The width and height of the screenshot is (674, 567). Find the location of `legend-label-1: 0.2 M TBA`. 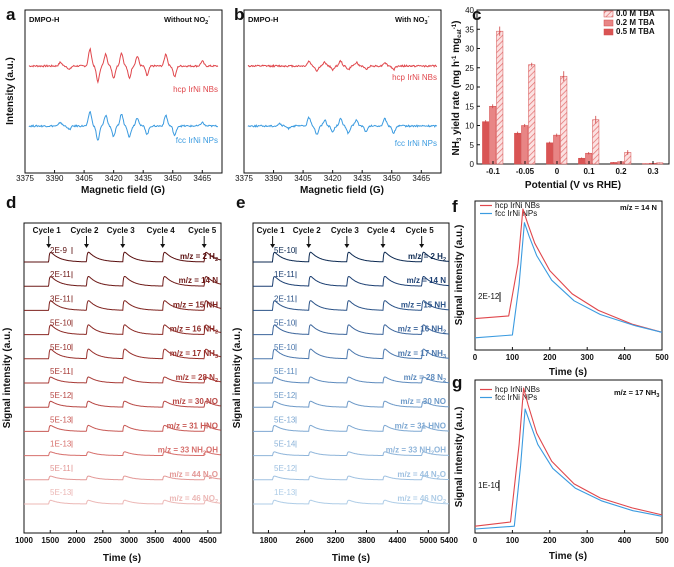

legend-label-1: 0.2 M TBA is located at coordinates (635, 22).